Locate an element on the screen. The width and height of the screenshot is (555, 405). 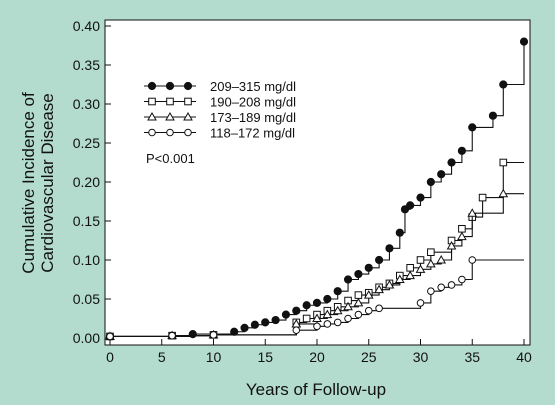
y-tick-label: 0.40 is located at coordinates (86, 26).